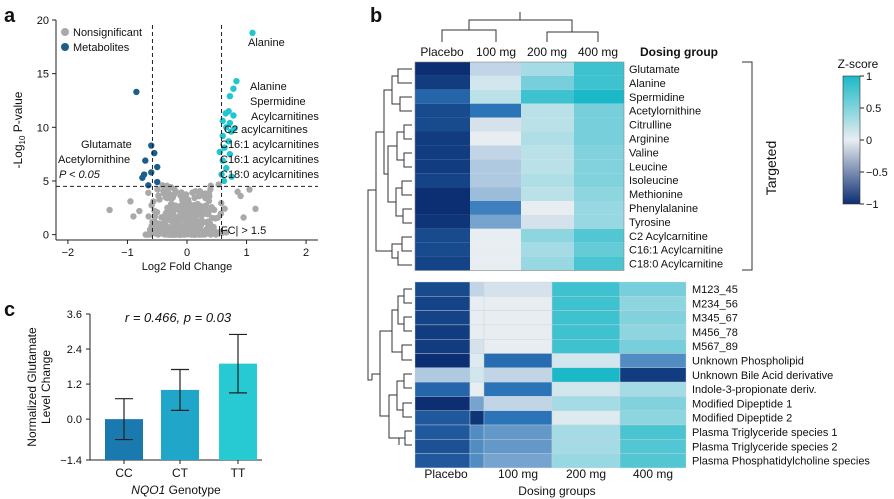 This screenshot has height=499, width=894. I want to click on targeted-block-border, so click(519, 166).